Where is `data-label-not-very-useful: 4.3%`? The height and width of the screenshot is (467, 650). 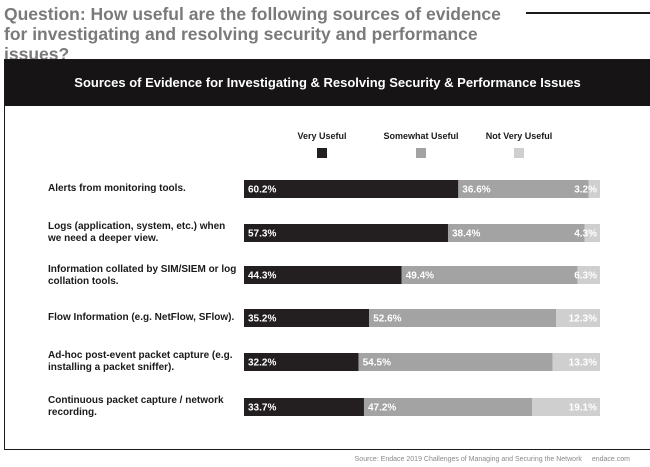
data-label-not-very-useful: 4.3% is located at coordinates (585, 234).